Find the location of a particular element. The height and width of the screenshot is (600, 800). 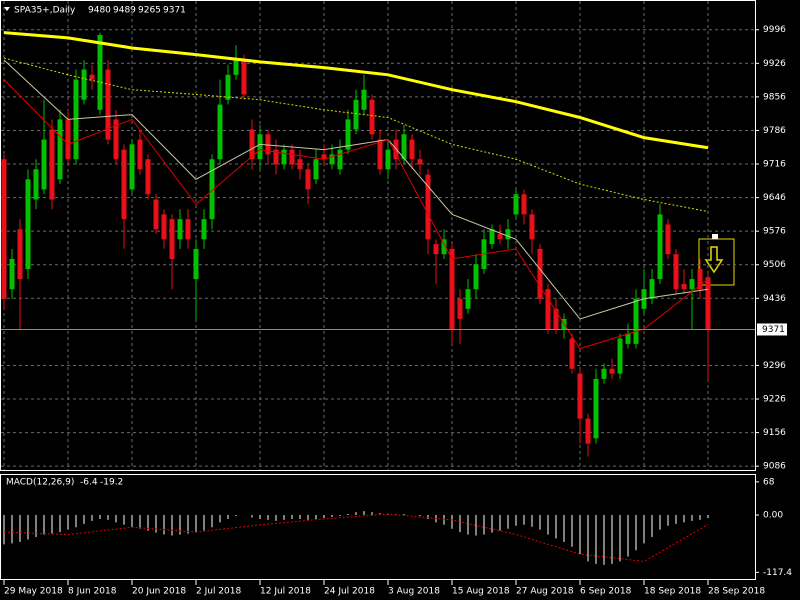

y-tick-label: 9086 is located at coordinates (774, 467).